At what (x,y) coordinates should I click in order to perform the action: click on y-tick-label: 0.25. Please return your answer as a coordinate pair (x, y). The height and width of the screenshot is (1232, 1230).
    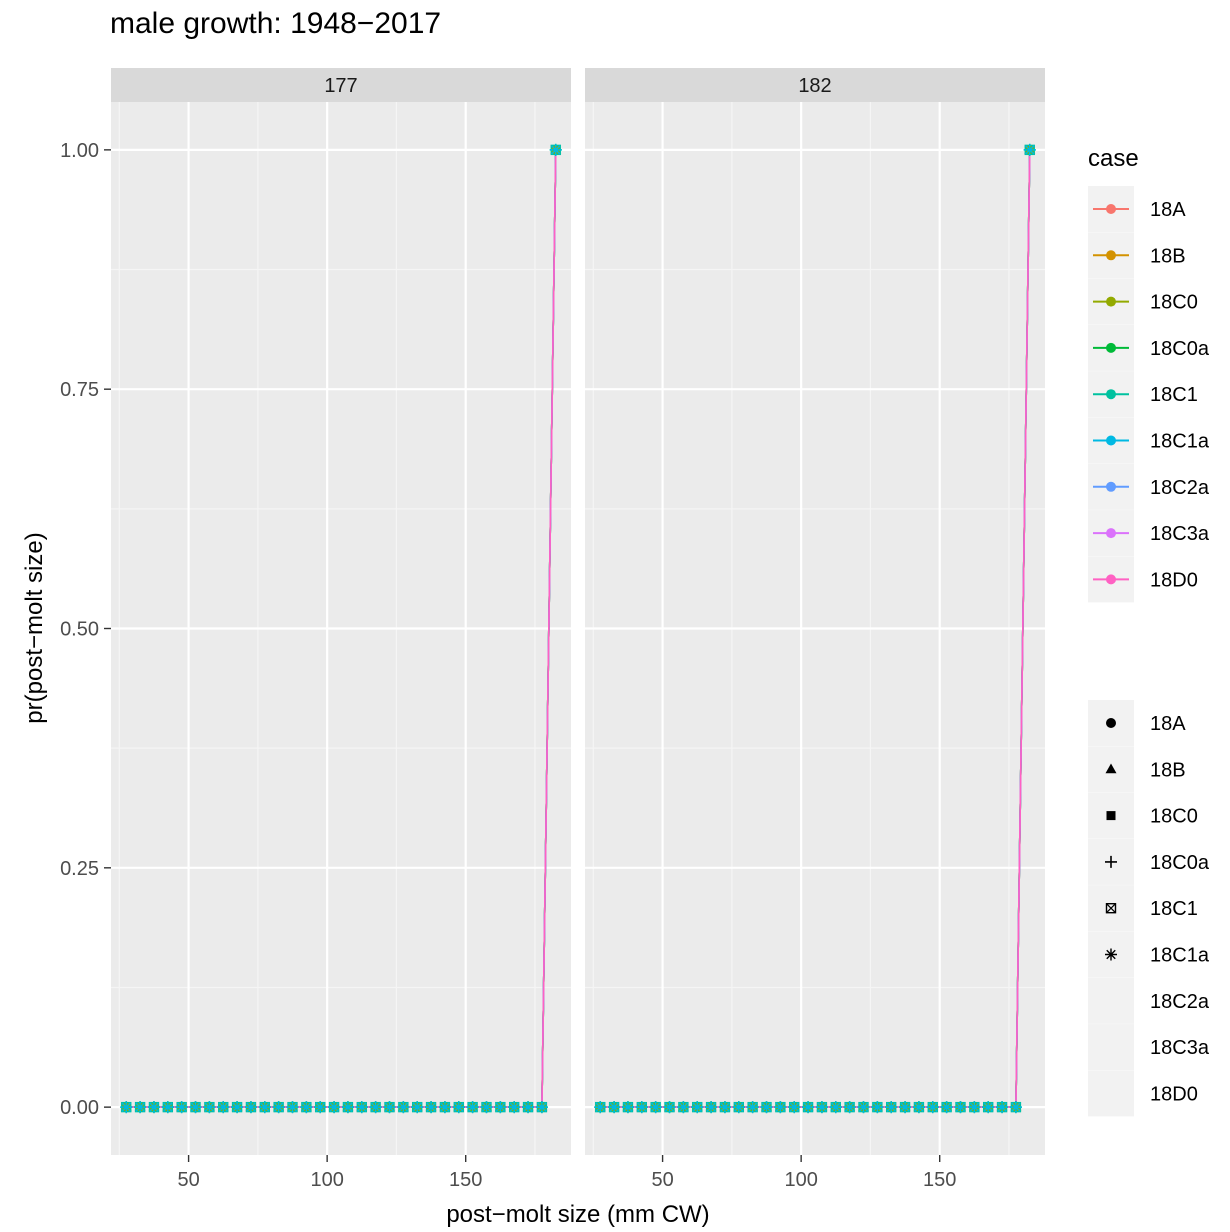
    Looking at the image, I should click on (79, 869).